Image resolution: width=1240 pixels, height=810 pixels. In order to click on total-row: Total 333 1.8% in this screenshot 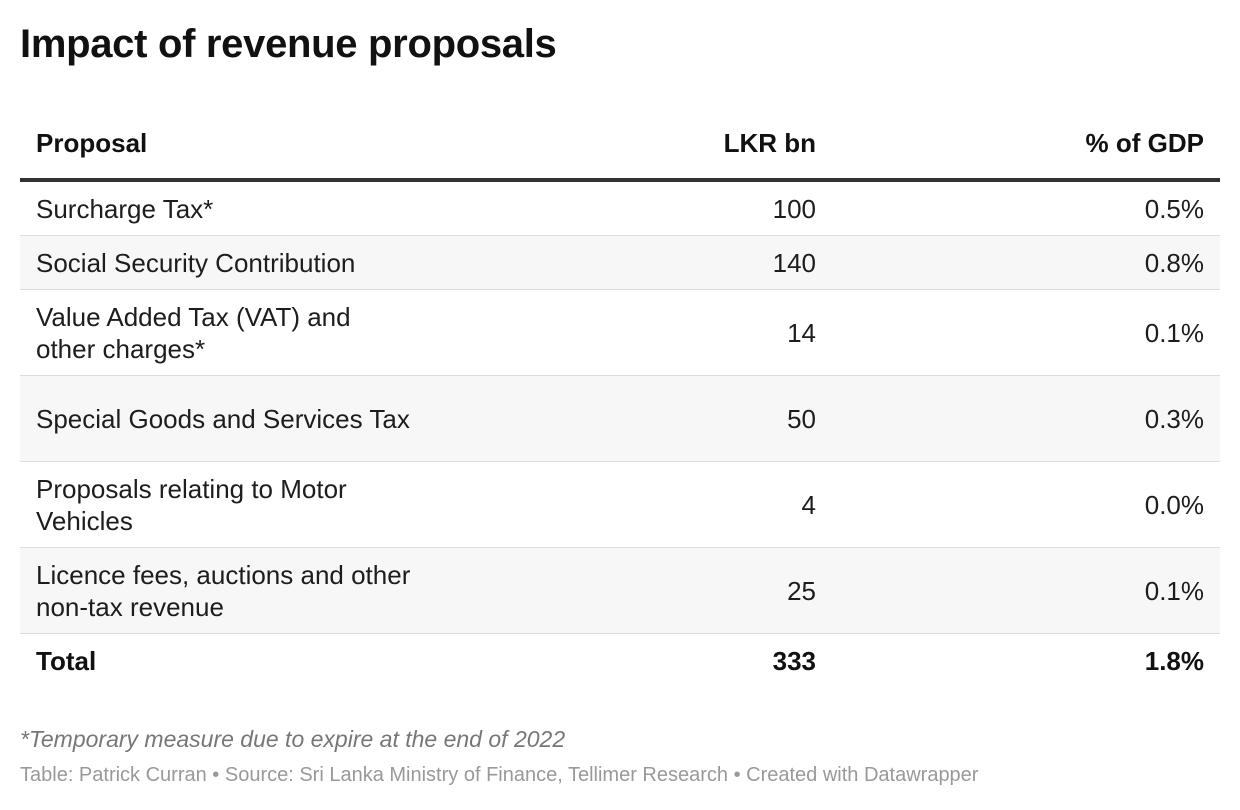, I will do `click(620, 660)`.